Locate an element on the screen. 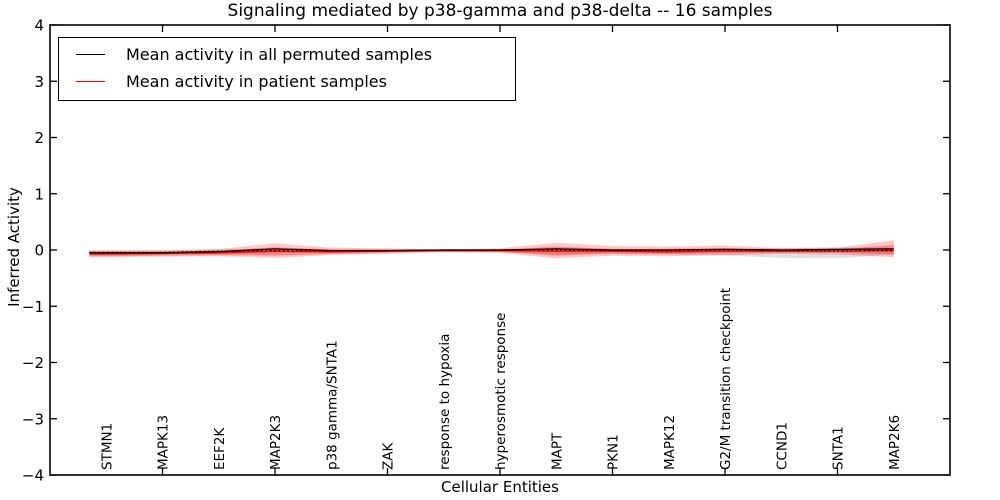  y-tick-label: 3 is located at coordinates (39, 82).